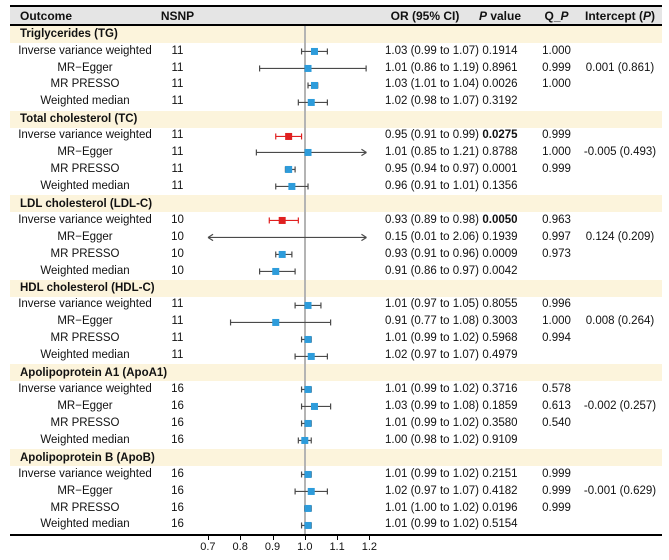  I want to click on or-ci-value: 0.93 (0.89 to 0.98), so click(432, 219).